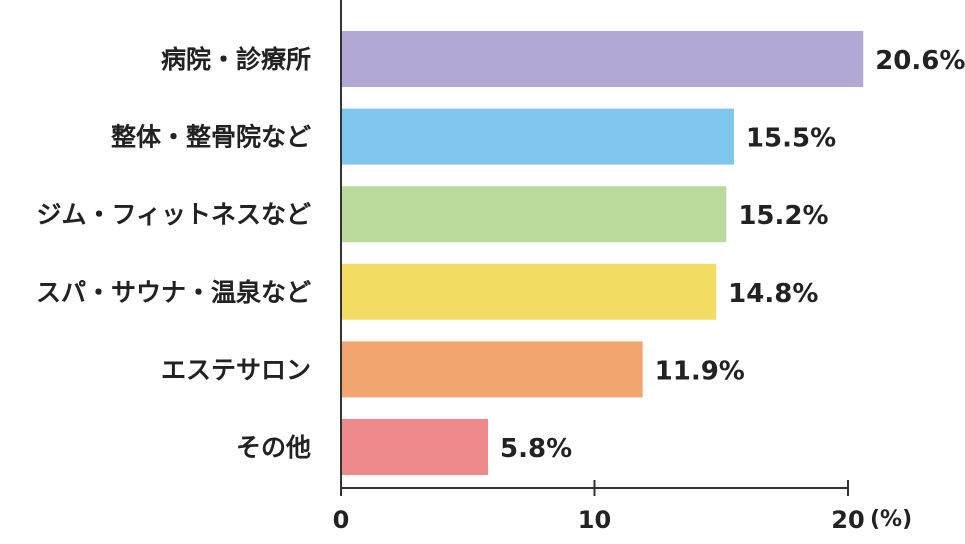  Describe the element at coordinates (700, 371) in the screenshot. I see `value-label: 11.9%` at that location.